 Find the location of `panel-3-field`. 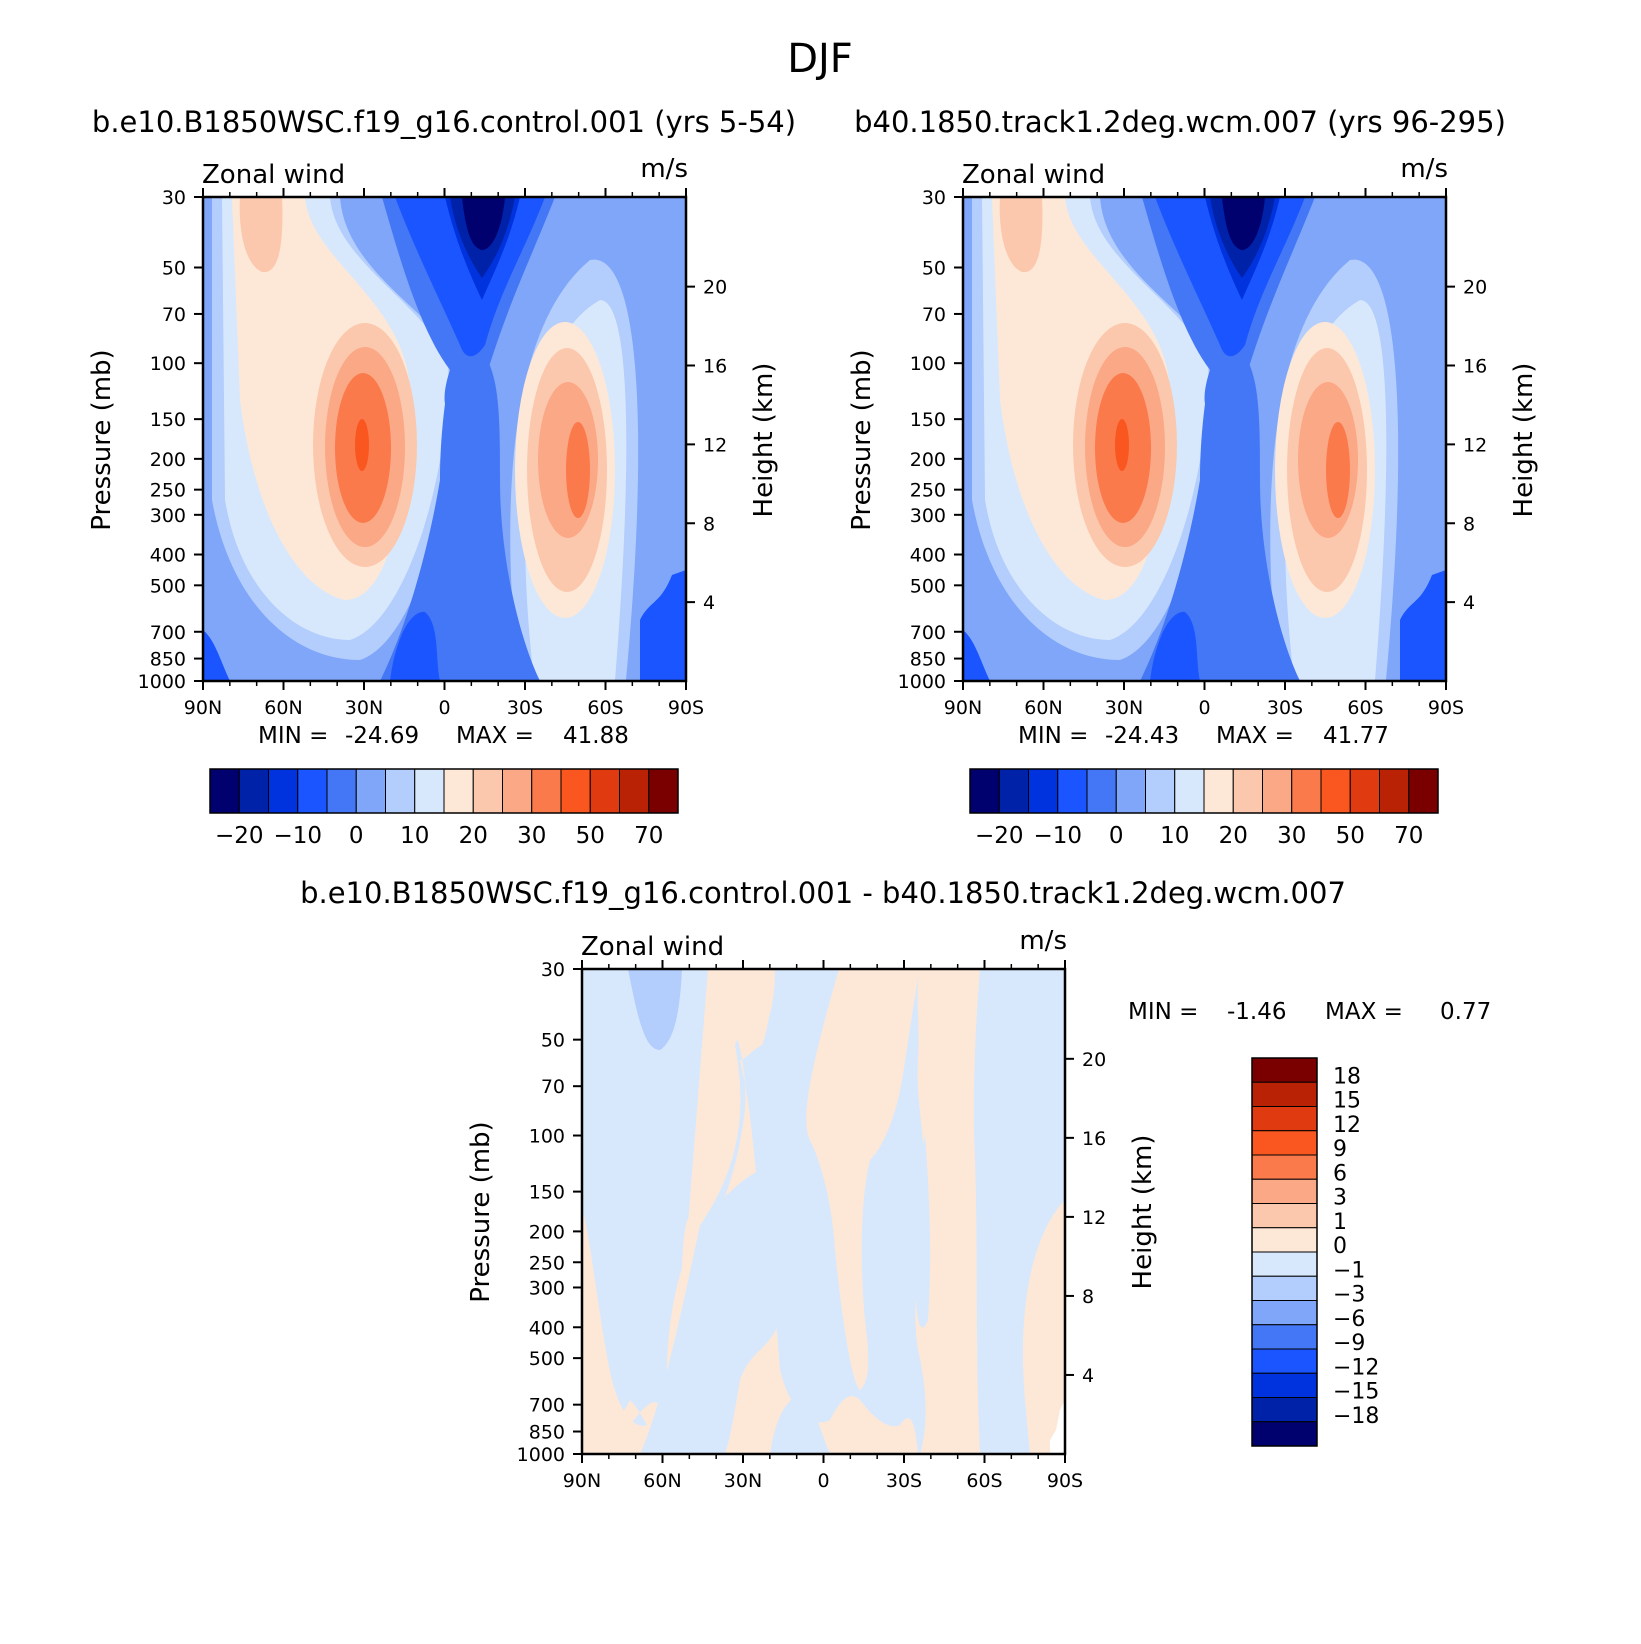

panel-3-field is located at coordinates (823, 1211).